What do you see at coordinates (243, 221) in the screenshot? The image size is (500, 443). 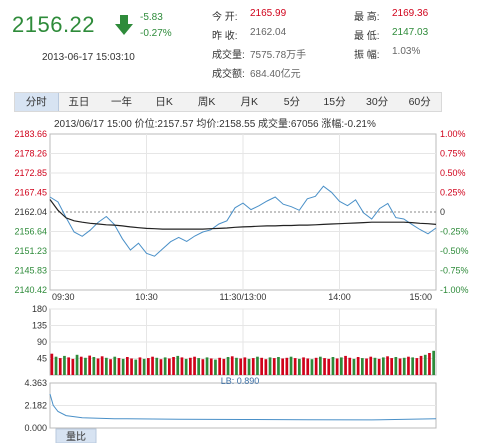 I see `price-line` at bounding box center [243, 221].